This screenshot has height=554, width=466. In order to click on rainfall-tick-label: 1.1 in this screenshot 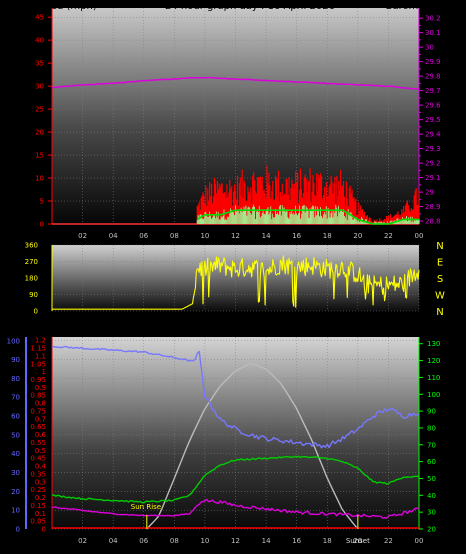, I will do `click(40, 356)`.